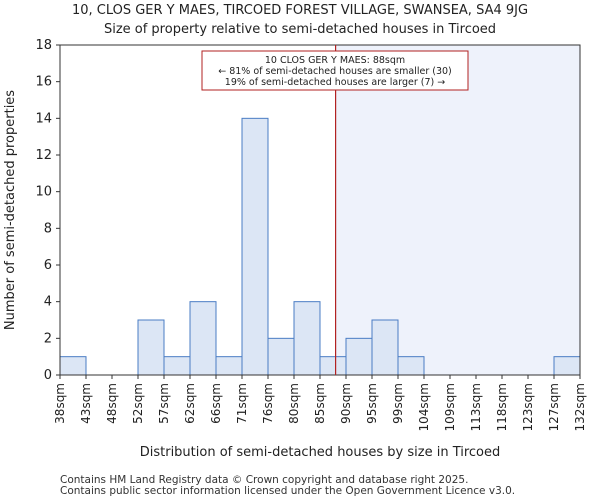 The height and width of the screenshot is (500, 600). Describe the element at coordinates (10, 210) in the screenshot. I see `y-axis-label: Number of semi-detached properties` at that location.